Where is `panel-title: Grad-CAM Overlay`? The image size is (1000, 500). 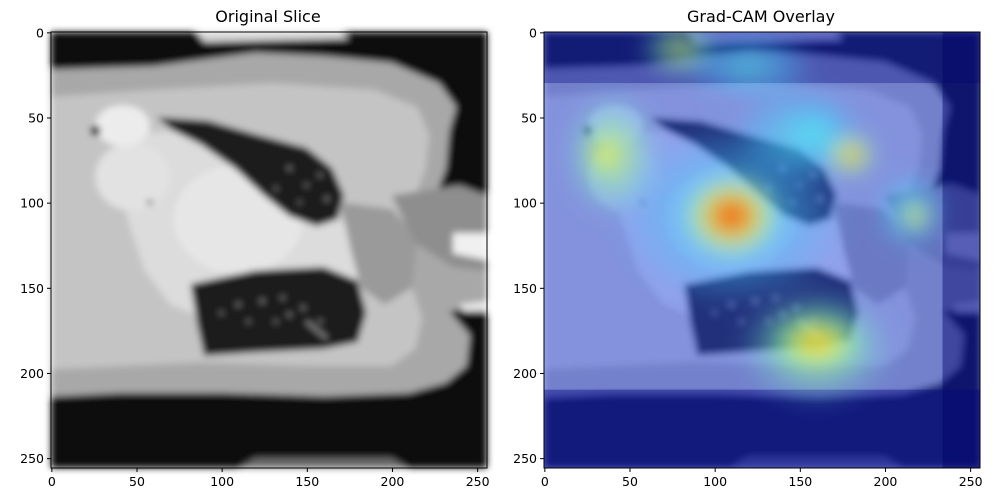 panel-title: Grad-CAM Overlay is located at coordinates (761, 16).